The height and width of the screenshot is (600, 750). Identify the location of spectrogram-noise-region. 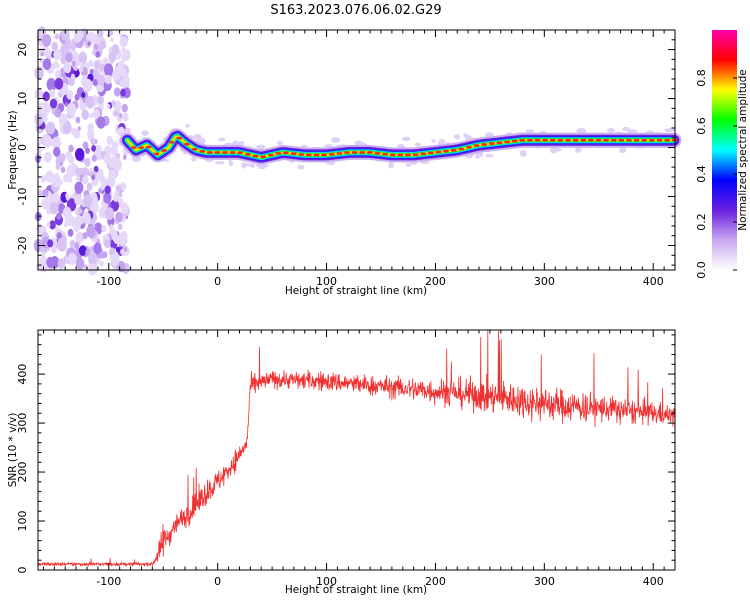
(82, 151).